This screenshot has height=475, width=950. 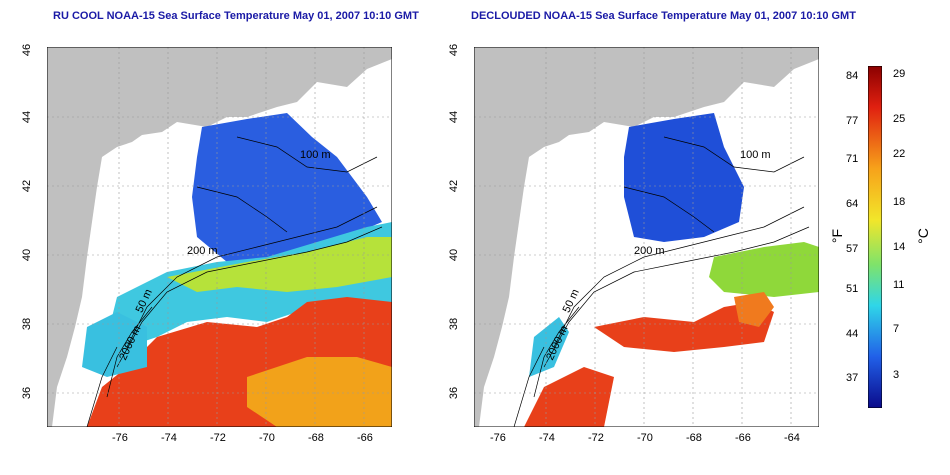 What do you see at coordinates (899, 119) in the screenshot?
I see `c-tick: 25` at bounding box center [899, 119].